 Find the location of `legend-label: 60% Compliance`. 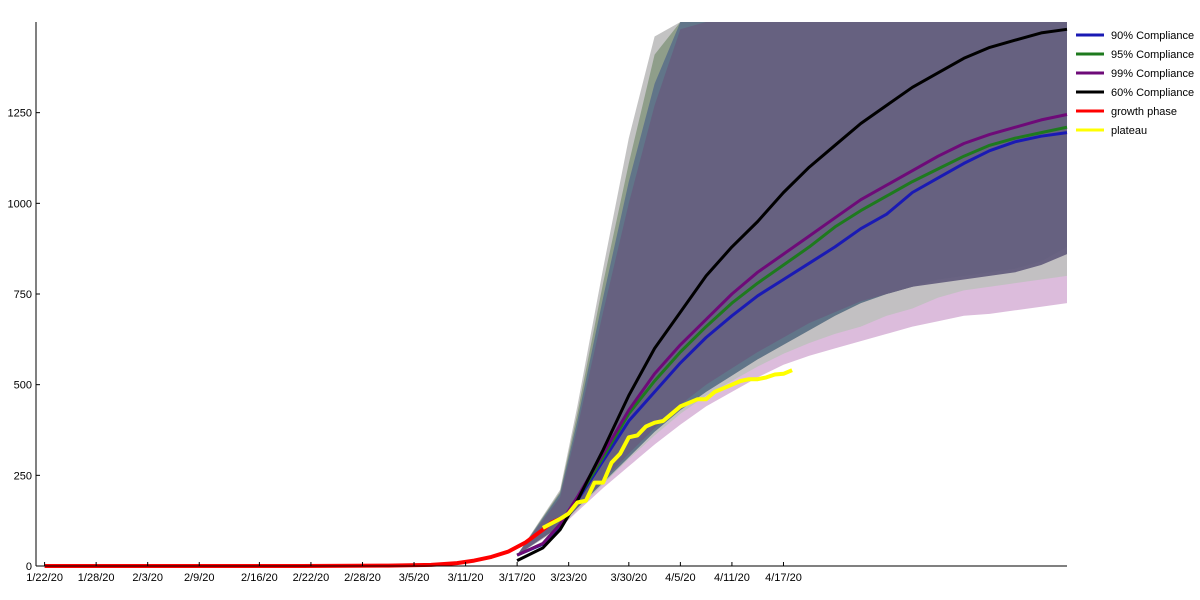

legend-label: 60% Compliance is located at coordinates (1152, 93).